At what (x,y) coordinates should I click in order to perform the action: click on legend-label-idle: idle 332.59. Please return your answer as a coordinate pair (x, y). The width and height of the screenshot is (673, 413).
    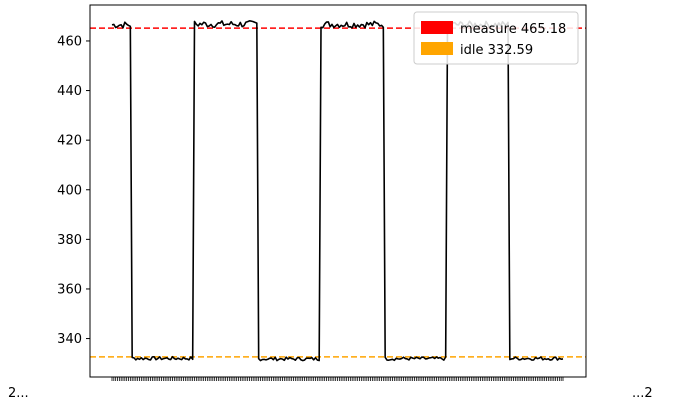
    Looking at the image, I should click on (496, 50).